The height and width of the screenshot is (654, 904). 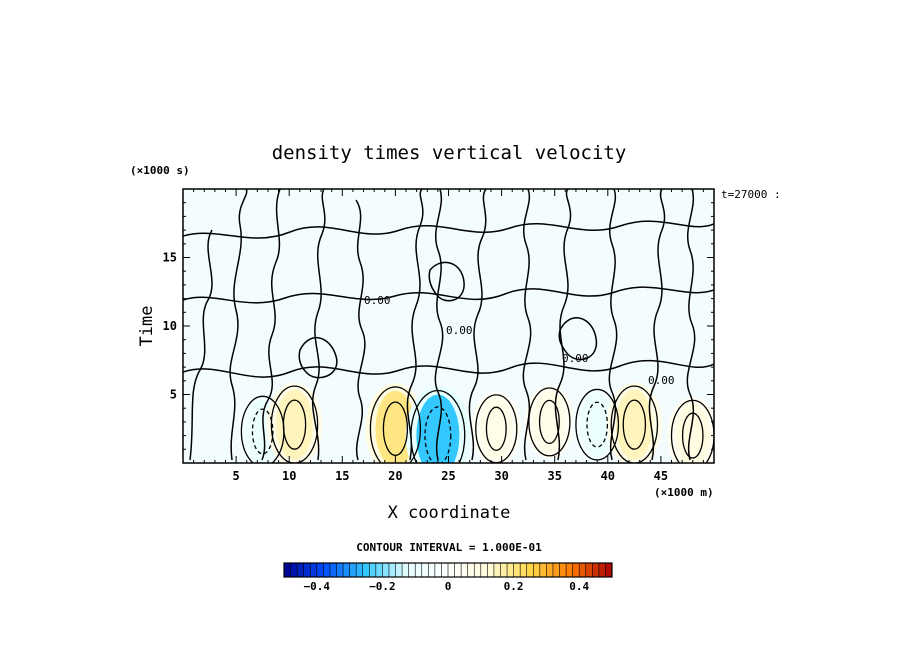 What do you see at coordinates (147, 326) in the screenshot?
I see `y-axis-label: Time` at bounding box center [147, 326].